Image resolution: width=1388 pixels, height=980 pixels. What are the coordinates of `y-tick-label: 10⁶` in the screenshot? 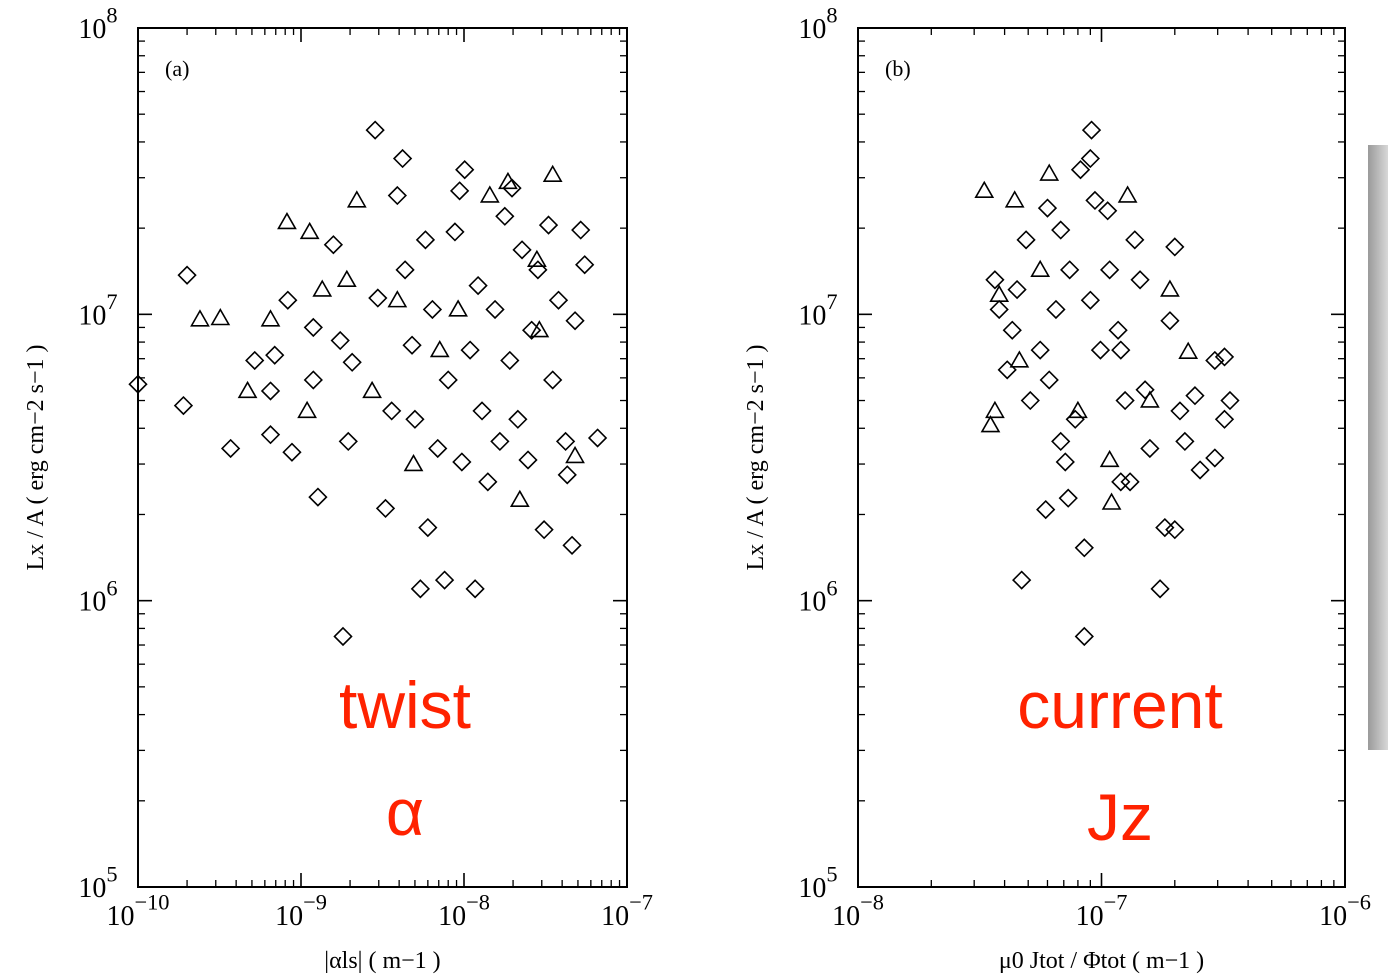 It's located at (97, 596).